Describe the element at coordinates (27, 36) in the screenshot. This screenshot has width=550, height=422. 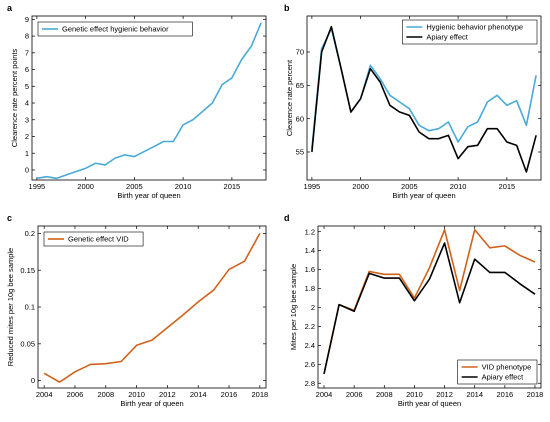
I see `y-tick-label: 8` at that location.